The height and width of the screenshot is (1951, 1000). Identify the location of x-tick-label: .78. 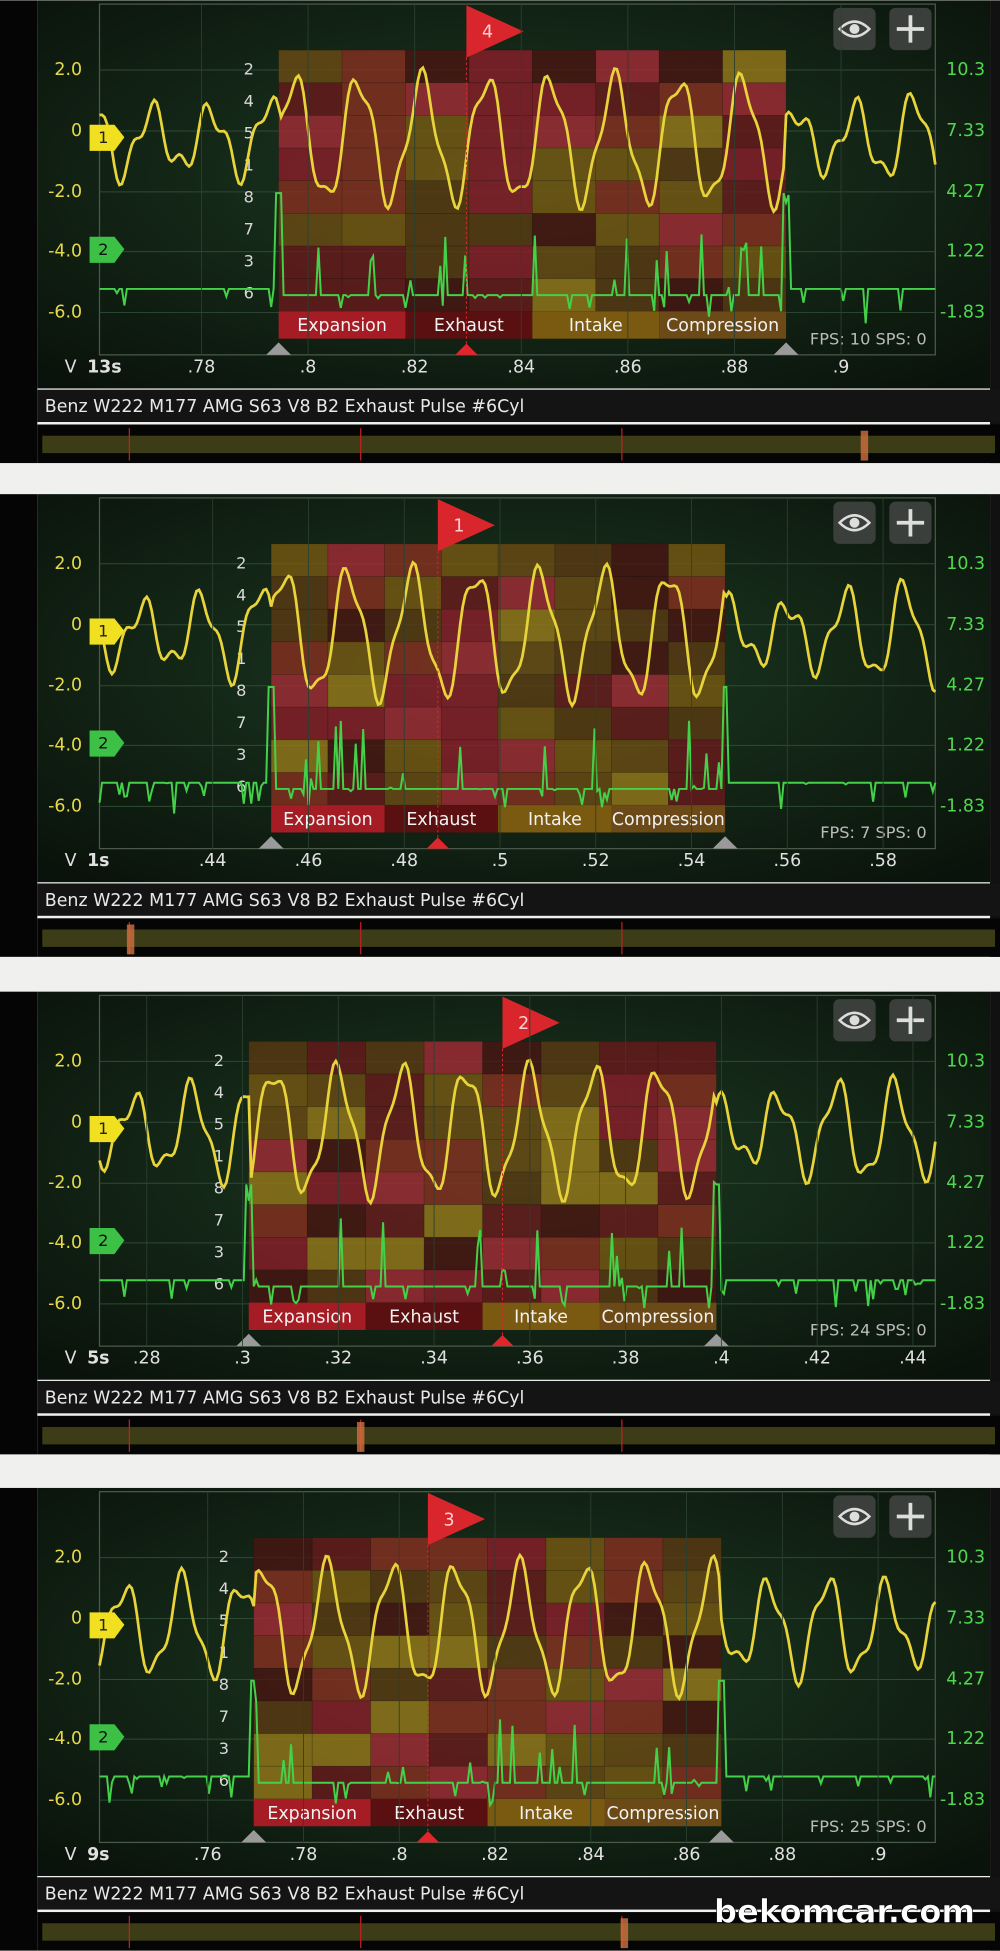
(304, 1855).